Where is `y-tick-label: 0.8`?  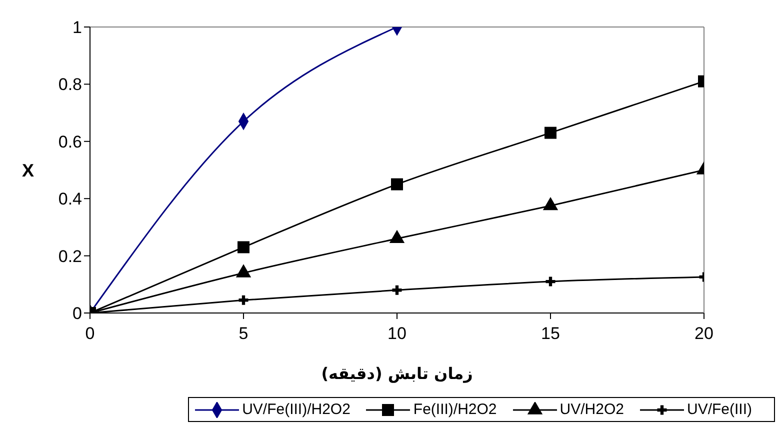
y-tick-label: 0.8 is located at coordinates (70, 84).